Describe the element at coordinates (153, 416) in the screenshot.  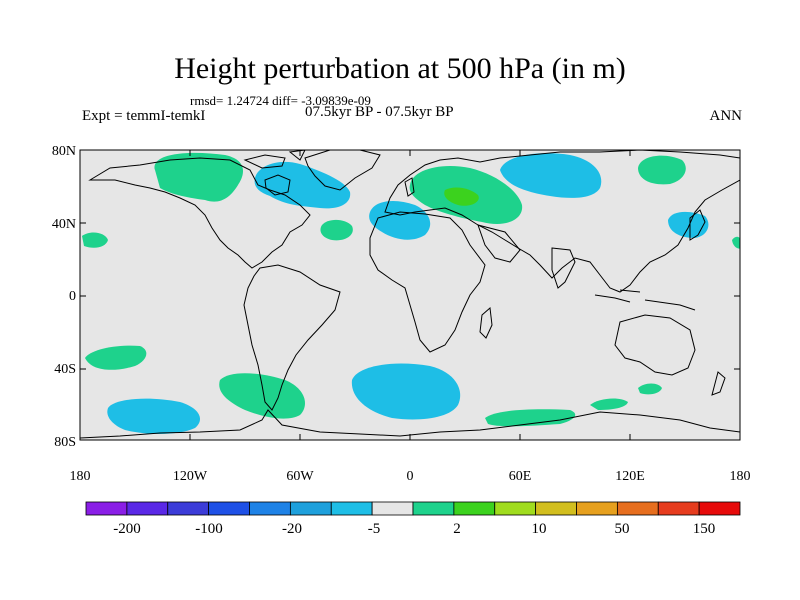
I see `patch-southpacific-negative` at that location.